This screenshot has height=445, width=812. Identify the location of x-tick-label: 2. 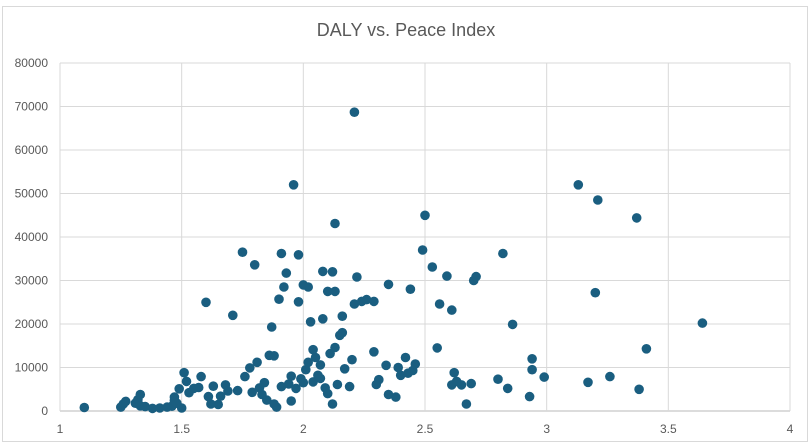
(303, 429).